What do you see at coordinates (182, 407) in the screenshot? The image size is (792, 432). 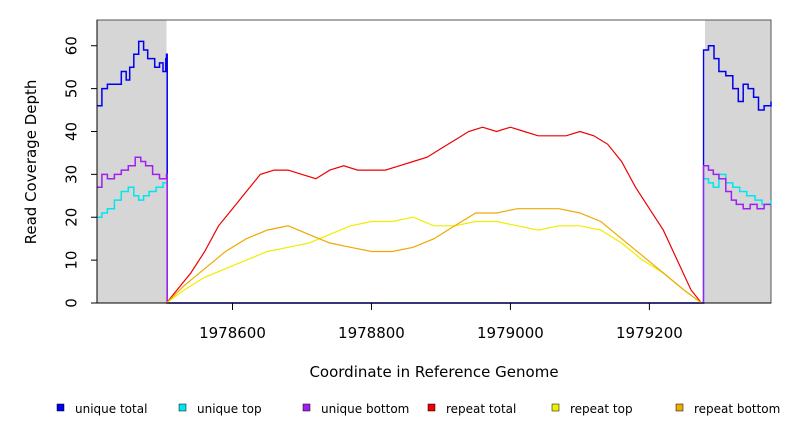 I see `legend-swatch-unique-top` at bounding box center [182, 407].